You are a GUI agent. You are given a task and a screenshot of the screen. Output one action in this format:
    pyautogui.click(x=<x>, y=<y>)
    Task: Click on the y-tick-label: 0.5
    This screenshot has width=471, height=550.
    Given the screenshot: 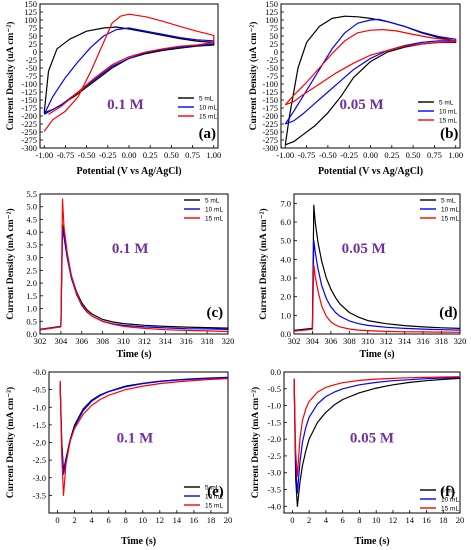 What is the action you would take?
    pyautogui.click(x=31, y=321)
    